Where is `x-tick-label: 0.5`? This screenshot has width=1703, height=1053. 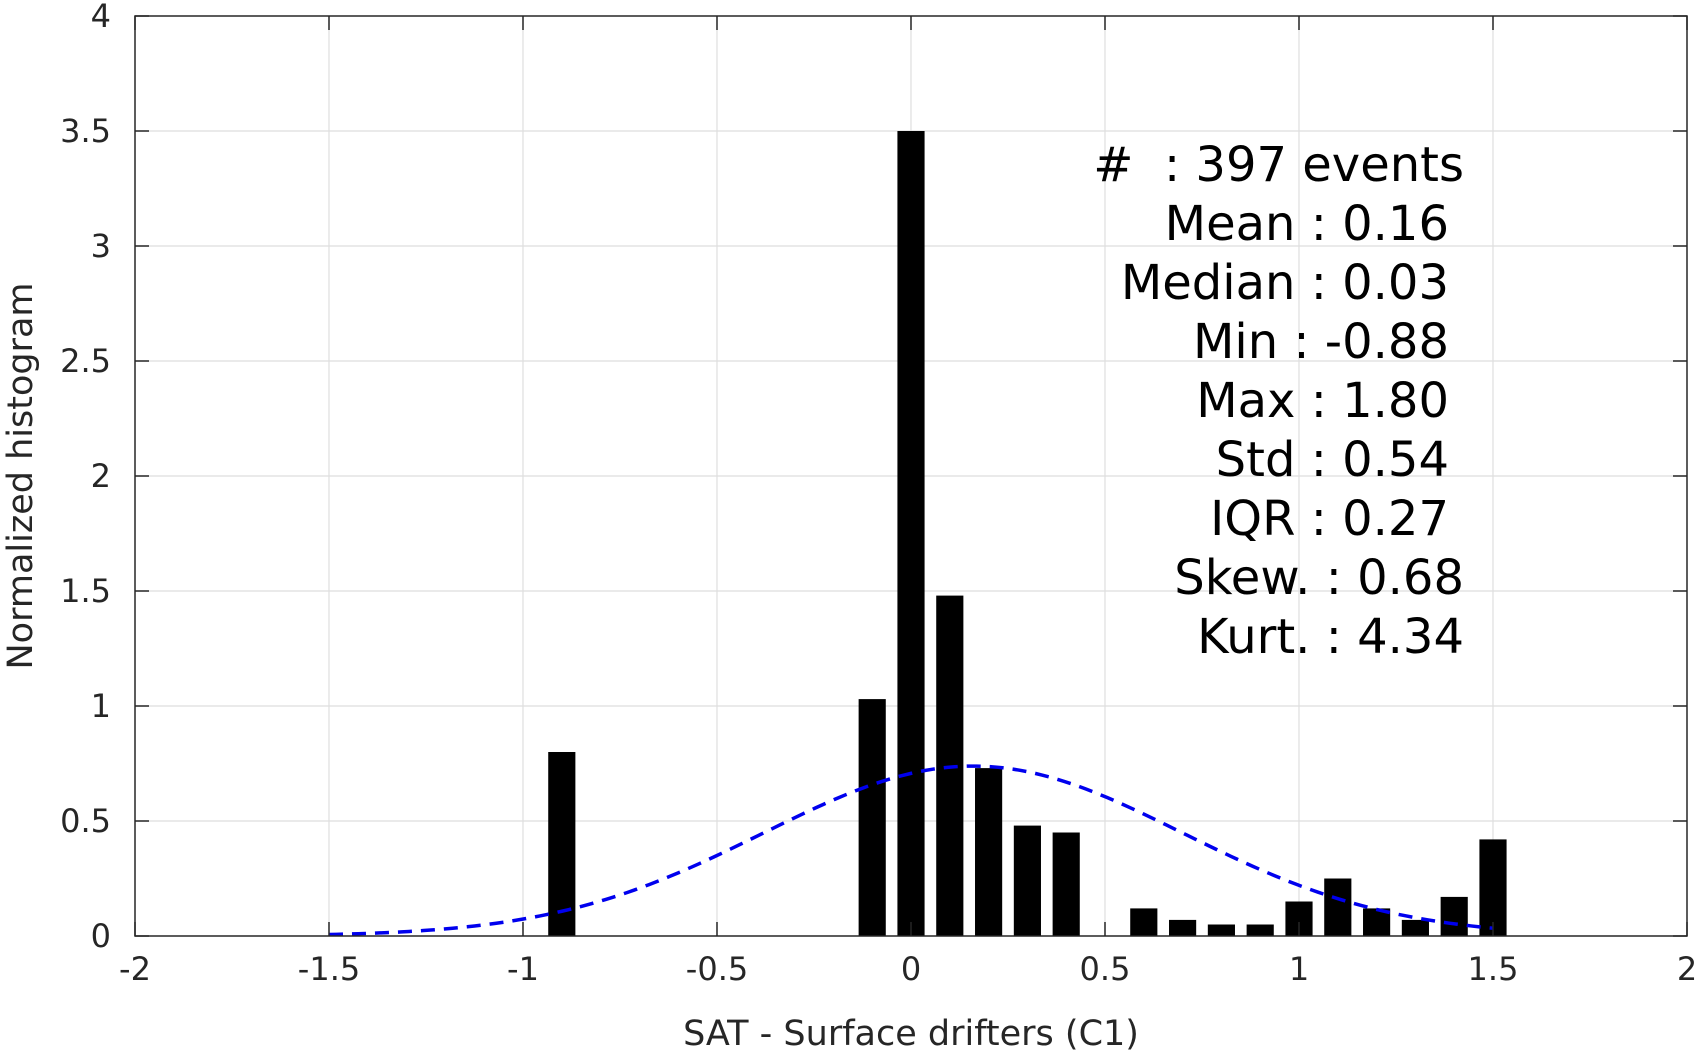 x-tick-label: 0.5 is located at coordinates (1105, 969).